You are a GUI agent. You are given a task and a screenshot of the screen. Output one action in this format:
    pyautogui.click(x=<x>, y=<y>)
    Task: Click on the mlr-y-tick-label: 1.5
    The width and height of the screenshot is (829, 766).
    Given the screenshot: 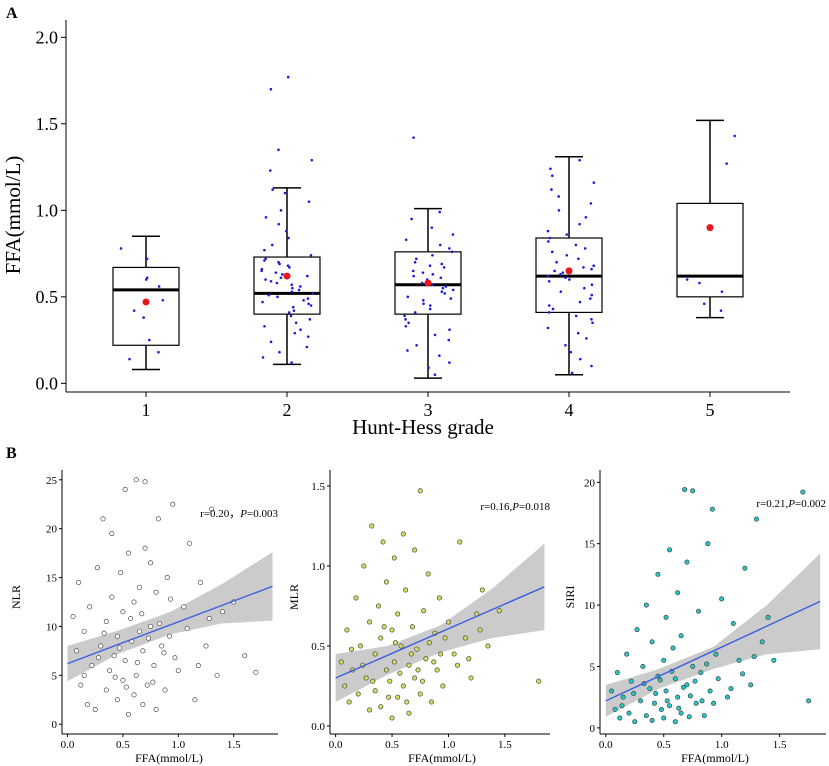 What is the action you would take?
    pyautogui.click(x=318, y=487)
    